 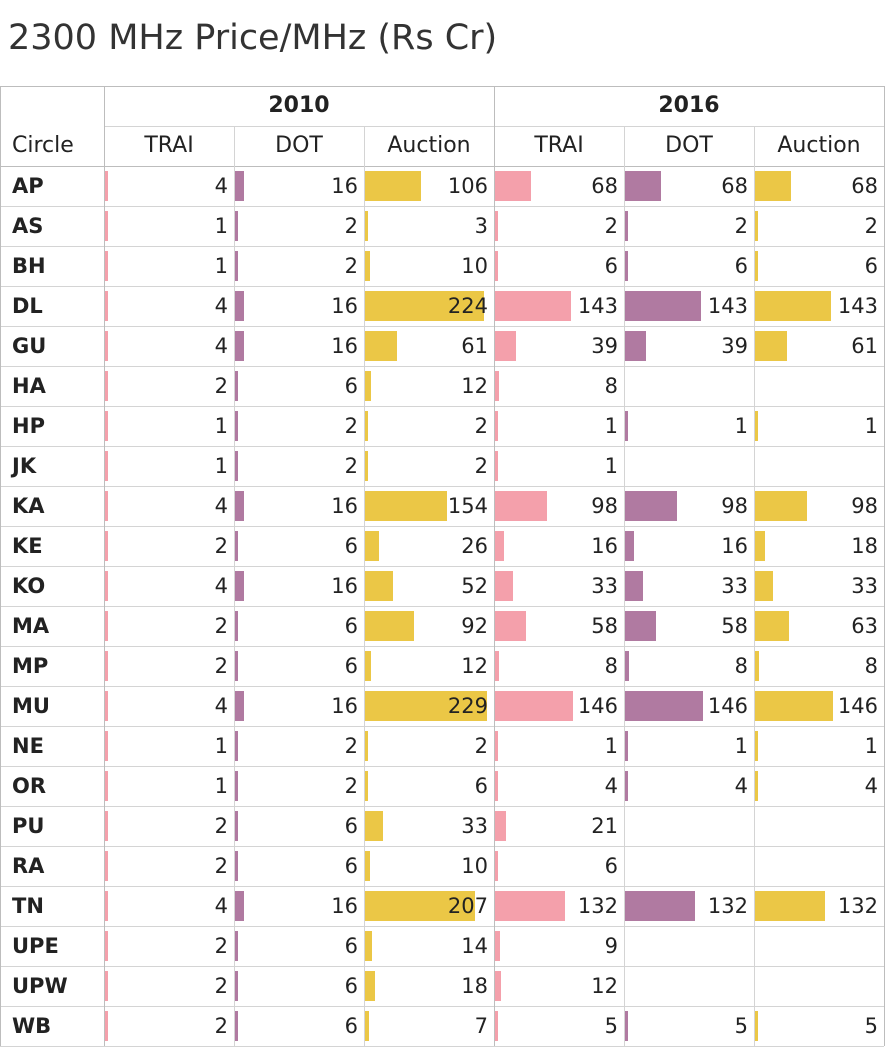 I want to click on circle-label: JK, so click(x=24, y=466).